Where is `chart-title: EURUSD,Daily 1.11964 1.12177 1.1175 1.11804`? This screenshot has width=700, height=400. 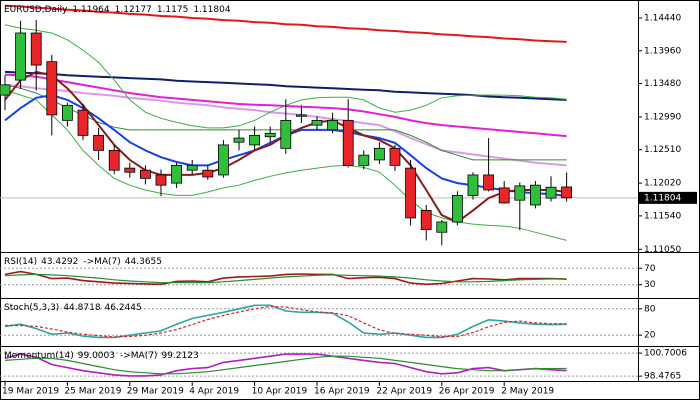 chart-title: EURUSD,Daily 1.11964 1.12177 1.1175 1.11804 is located at coordinates (117, 10).